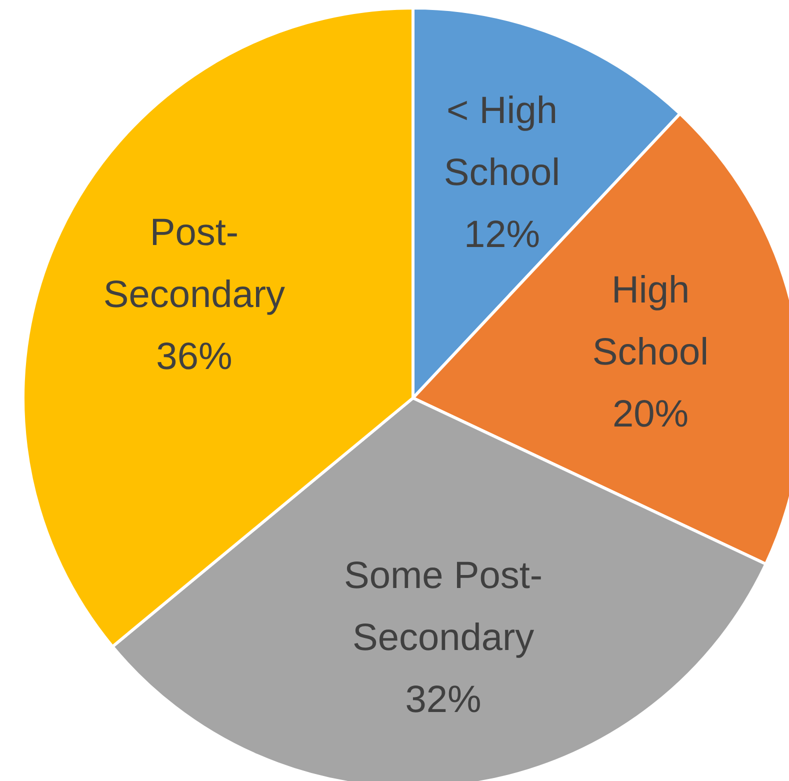 The height and width of the screenshot is (781, 789). Describe the element at coordinates (650, 415) in the screenshot. I see `data-label: 20%` at that location.